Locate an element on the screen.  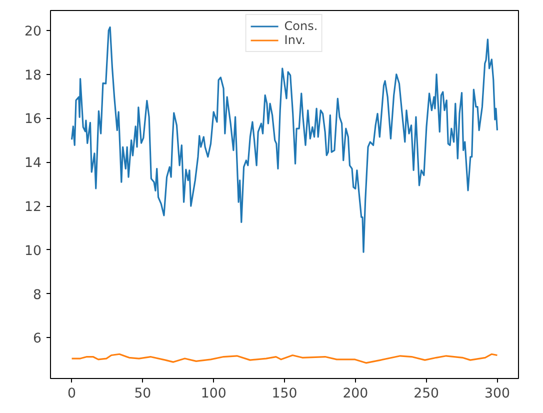
x-tick-label: 100 is located at coordinates (213, 394).